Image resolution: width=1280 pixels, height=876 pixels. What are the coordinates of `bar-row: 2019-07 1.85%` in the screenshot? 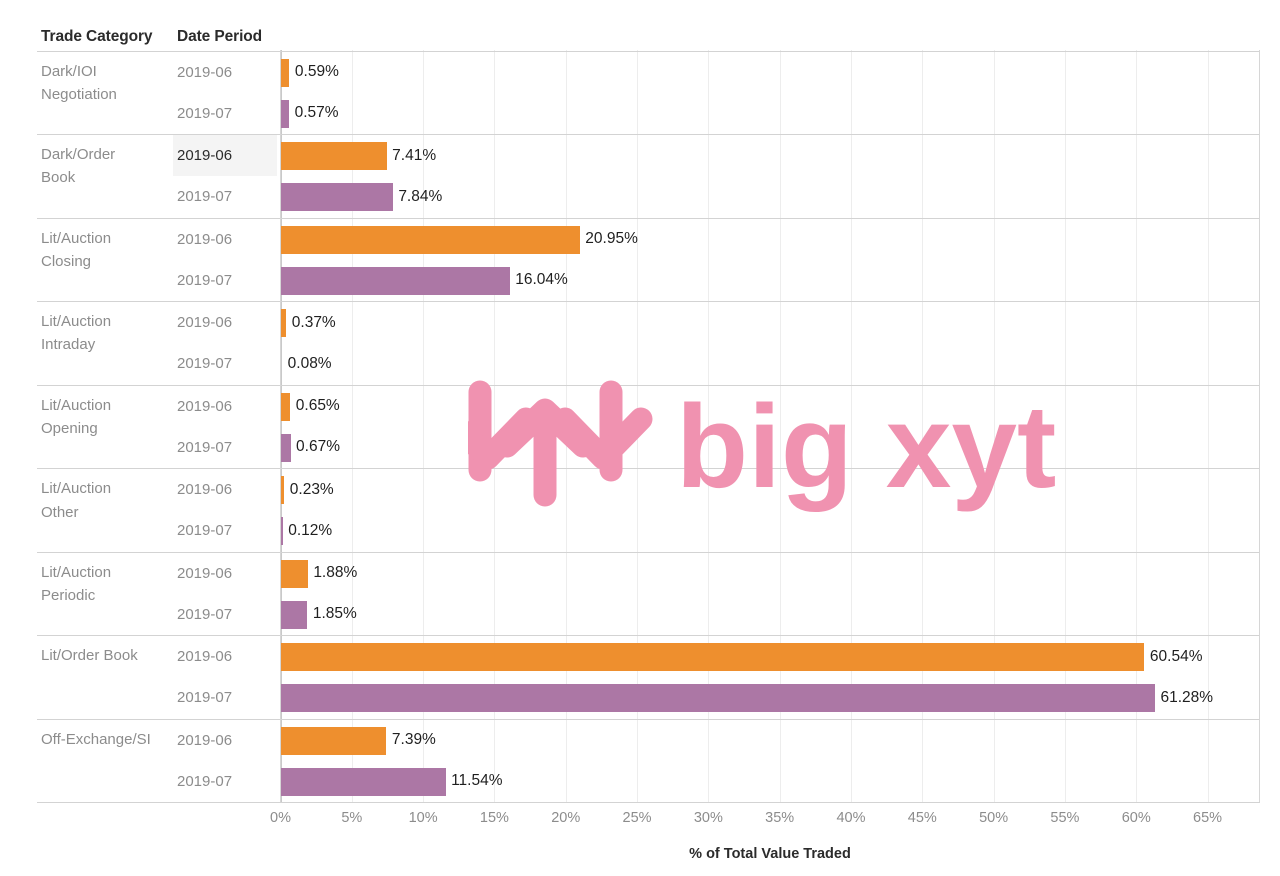 It's located at (640, 614).